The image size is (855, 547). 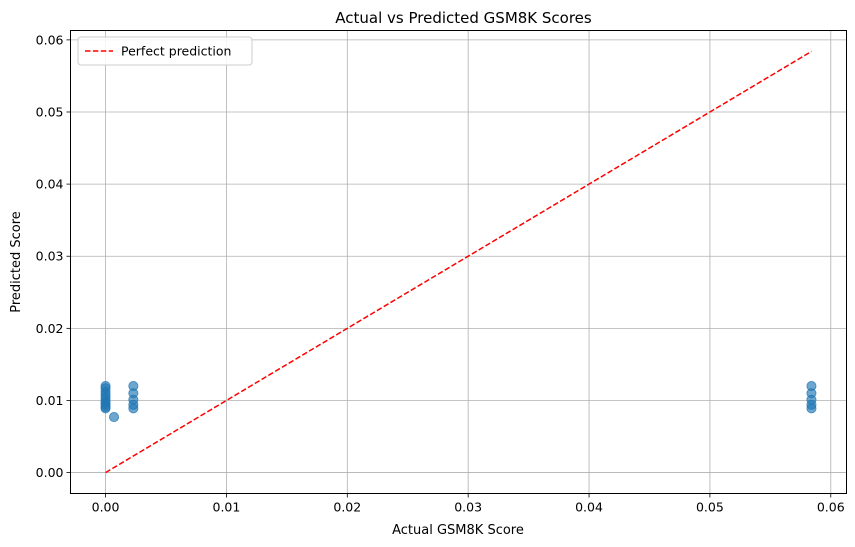 I want to click on legend: Perfect prediction, so click(x=165, y=51).